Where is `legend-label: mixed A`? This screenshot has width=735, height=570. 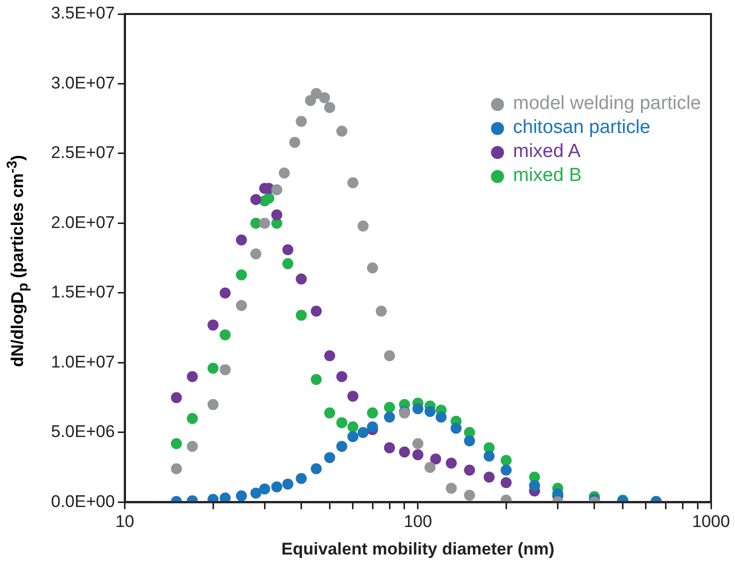
legend-label: mixed A is located at coordinates (547, 152).